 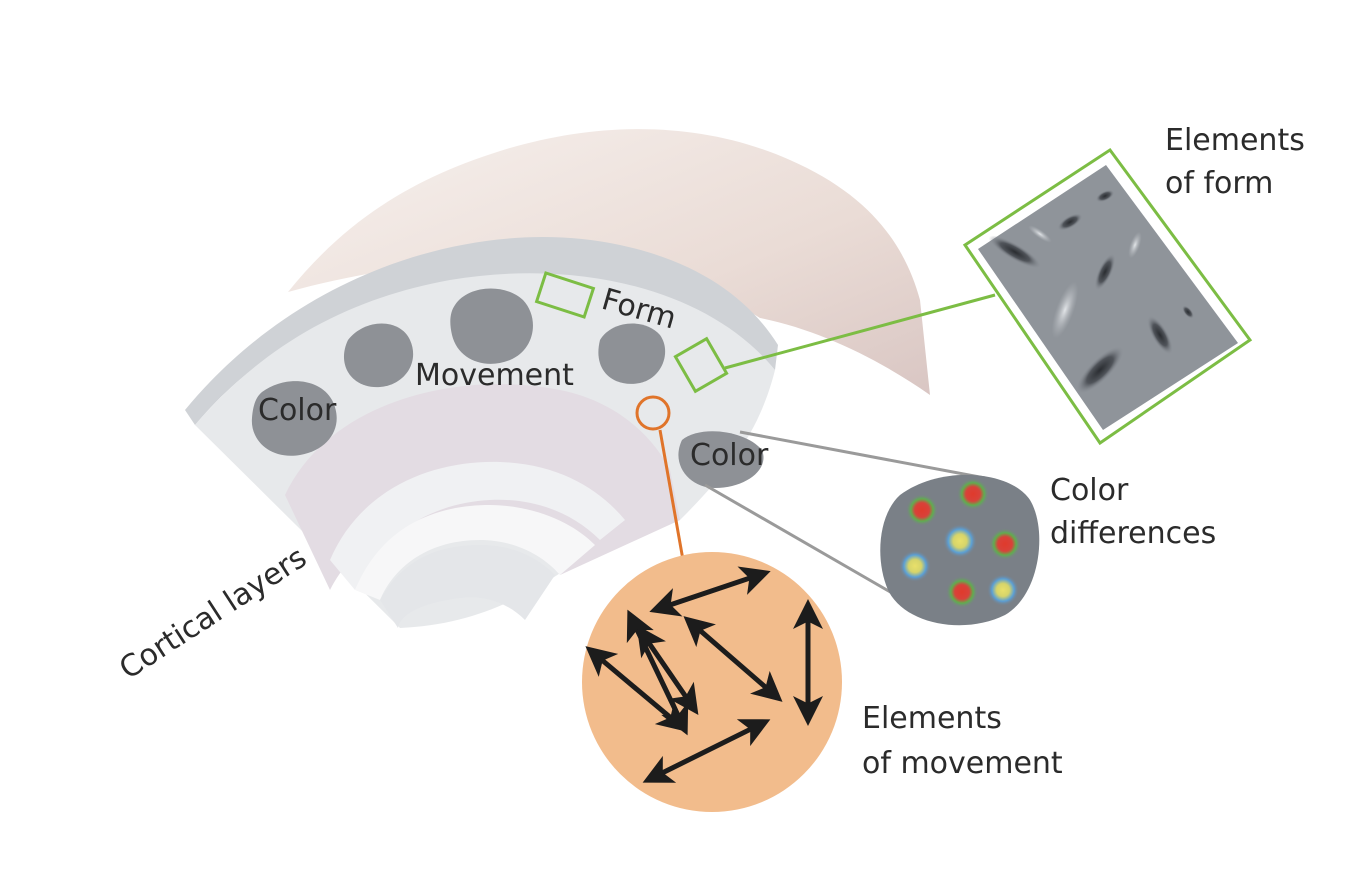 What do you see at coordinates (729, 455) in the screenshot?
I see `color-label-right: Color` at bounding box center [729, 455].